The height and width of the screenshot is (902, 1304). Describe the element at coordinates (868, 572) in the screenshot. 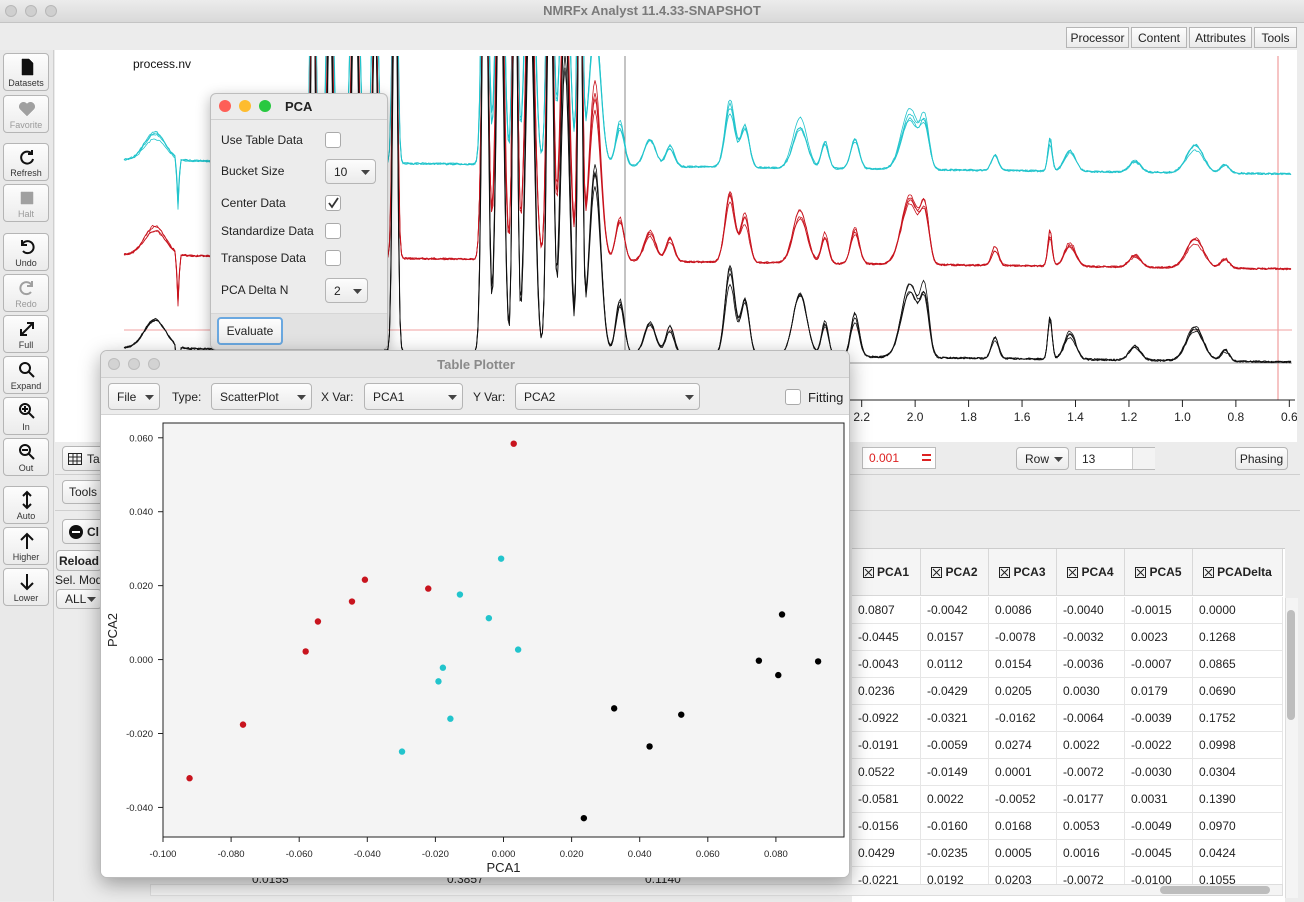

I see `column-checkbox` at that location.